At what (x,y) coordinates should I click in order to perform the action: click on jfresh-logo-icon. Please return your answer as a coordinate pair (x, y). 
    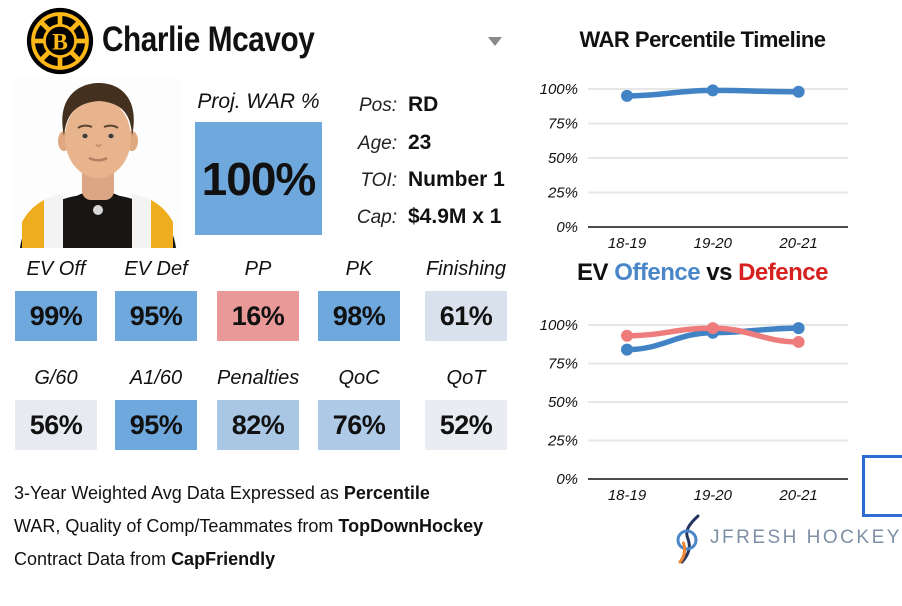
    Looking at the image, I should click on (688, 539).